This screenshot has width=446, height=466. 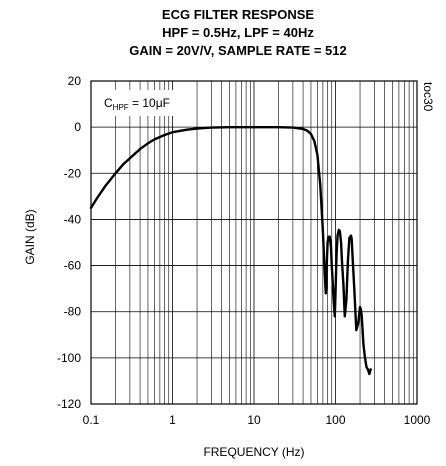 What do you see at coordinates (254, 420) in the screenshot?
I see `x-tick-label: 10` at bounding box center [254, 420].